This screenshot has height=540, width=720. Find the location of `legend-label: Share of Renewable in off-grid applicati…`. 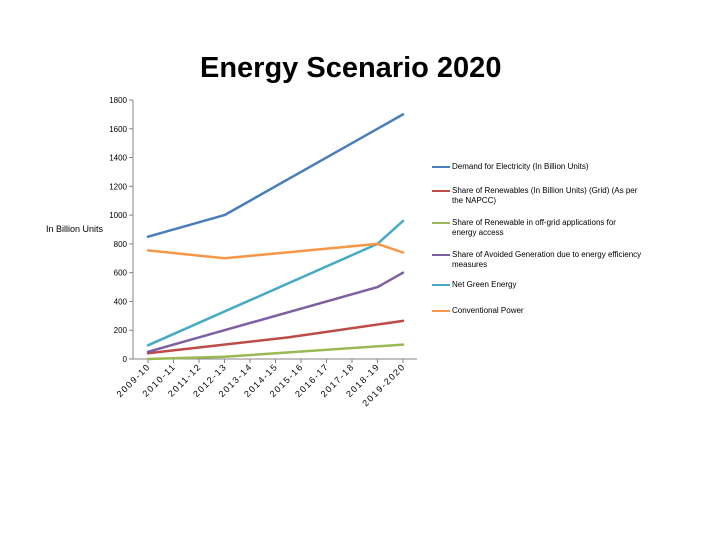

legend-label: Share of Renewable in off-grid applicati… is located at coordinates (534, 227).